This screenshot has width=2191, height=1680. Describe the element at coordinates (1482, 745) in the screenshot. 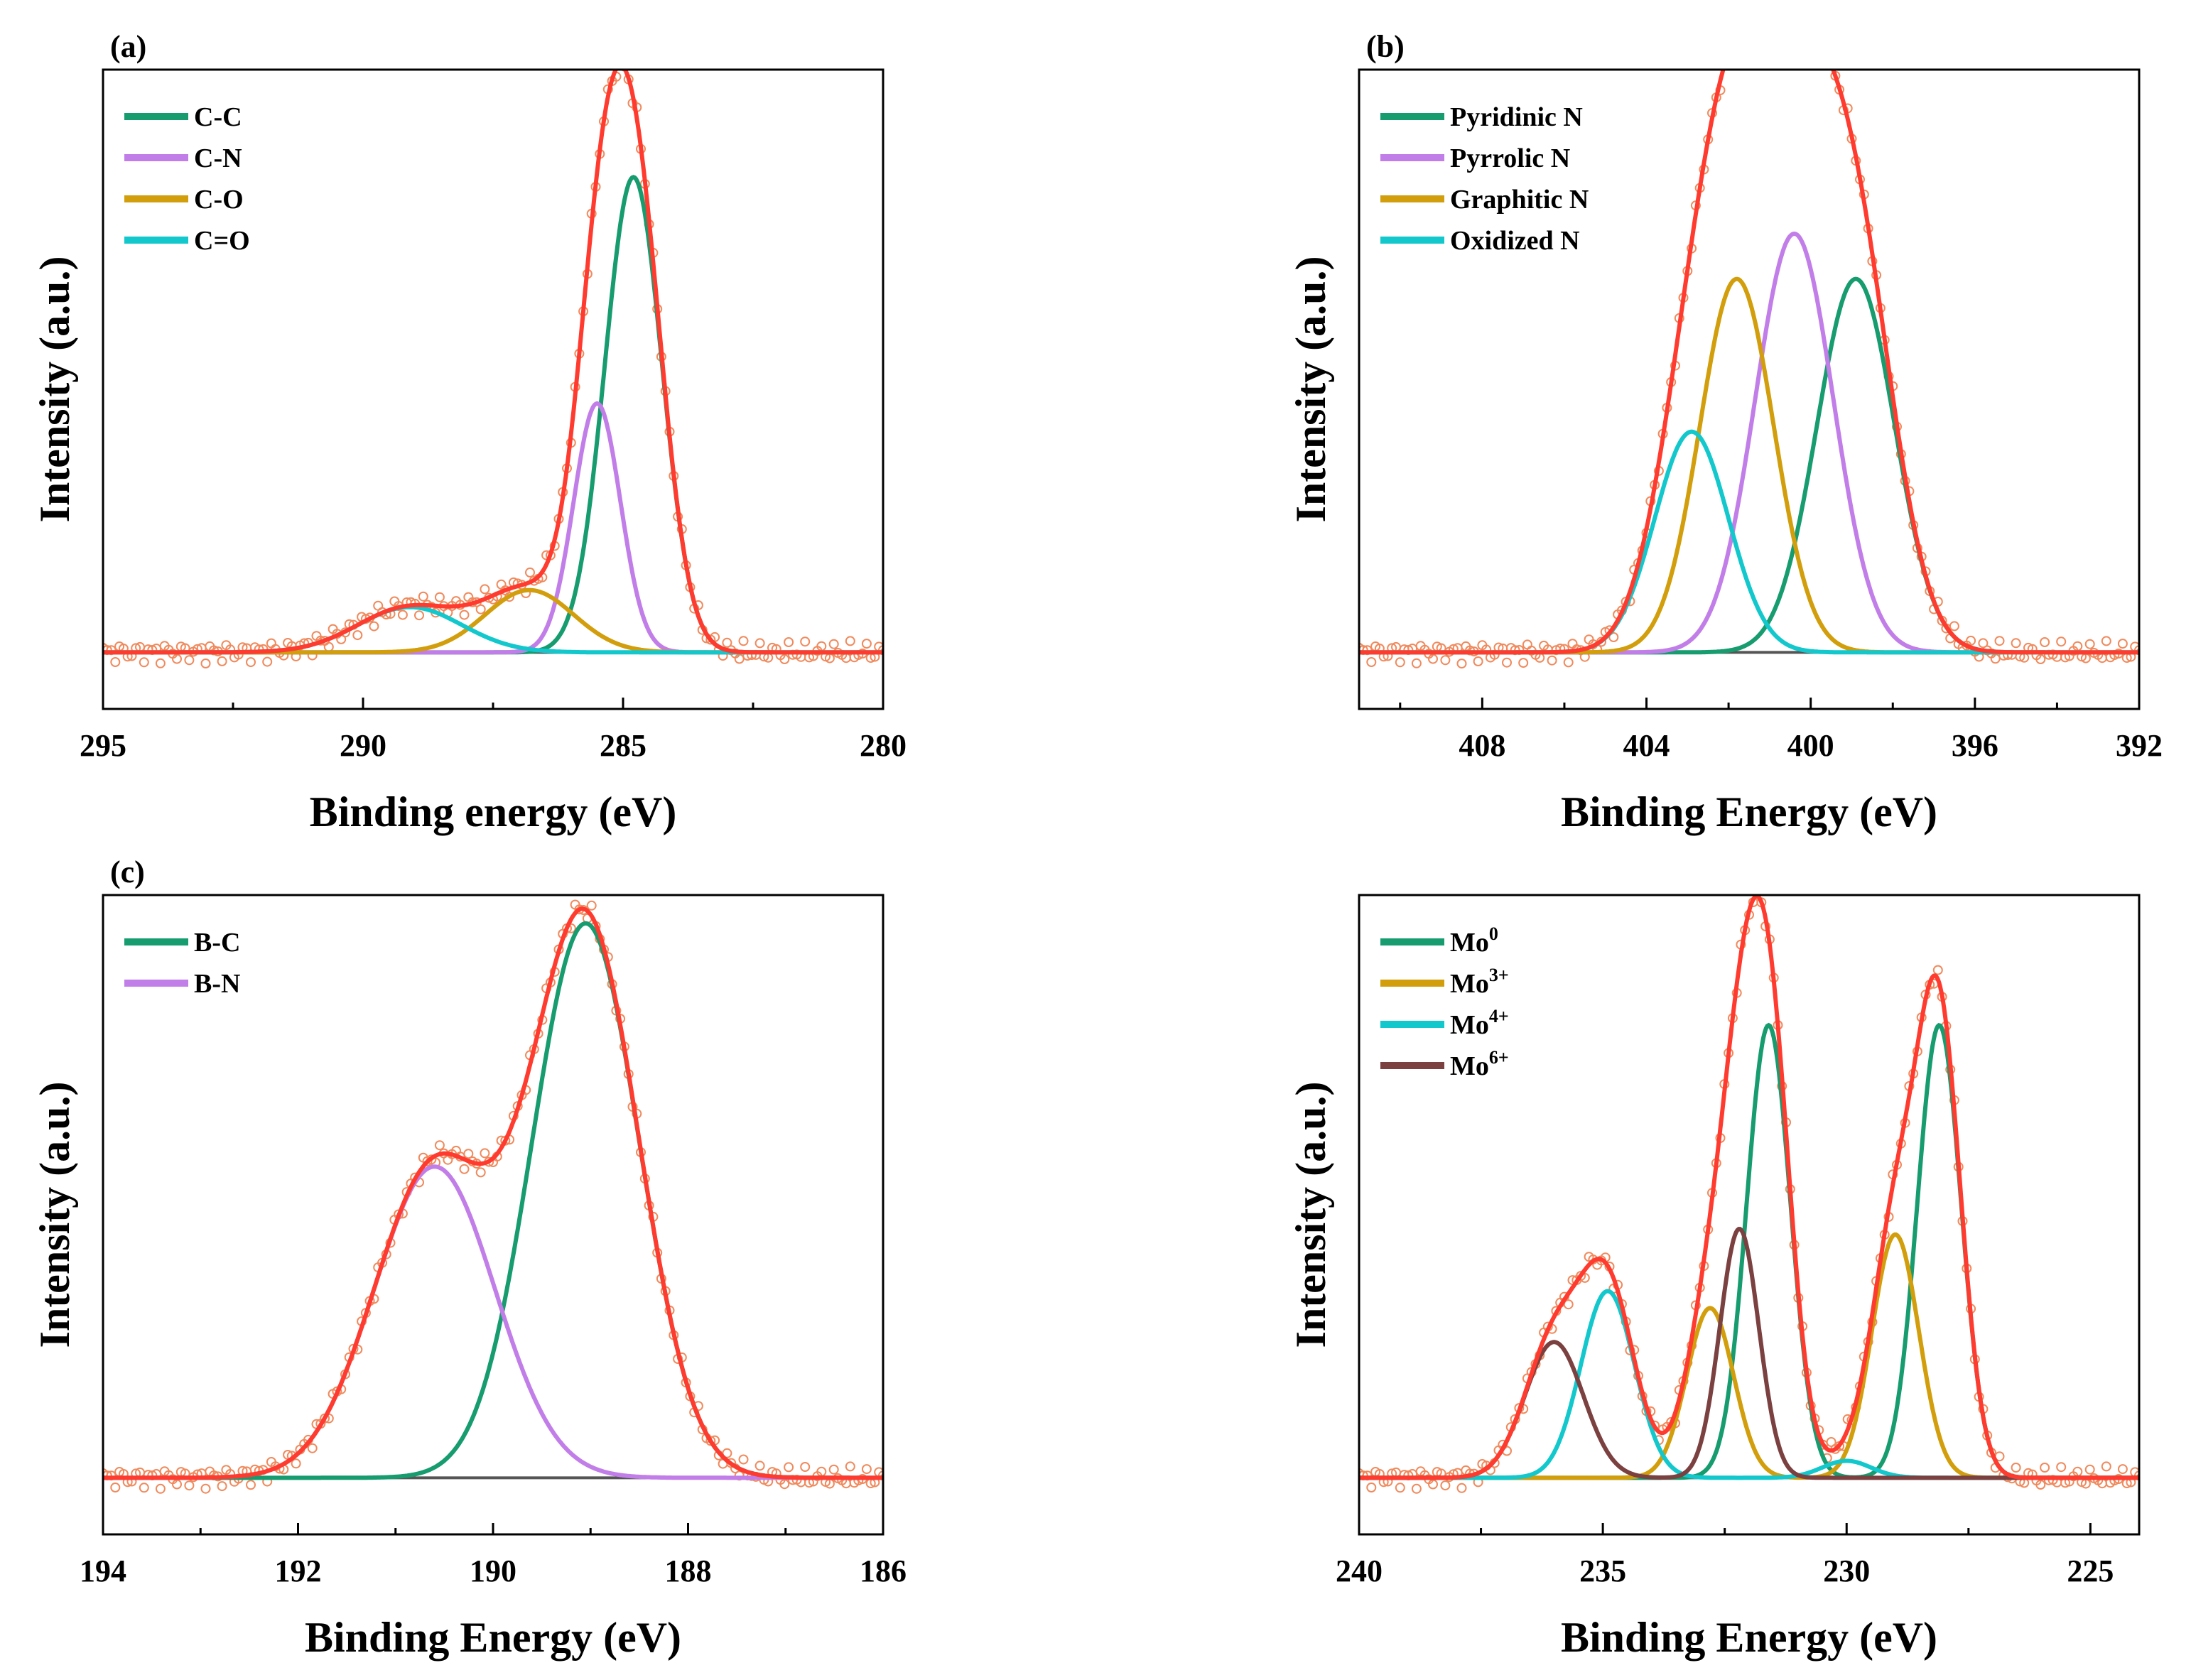

I see `x-tick-label: 408` at that location.